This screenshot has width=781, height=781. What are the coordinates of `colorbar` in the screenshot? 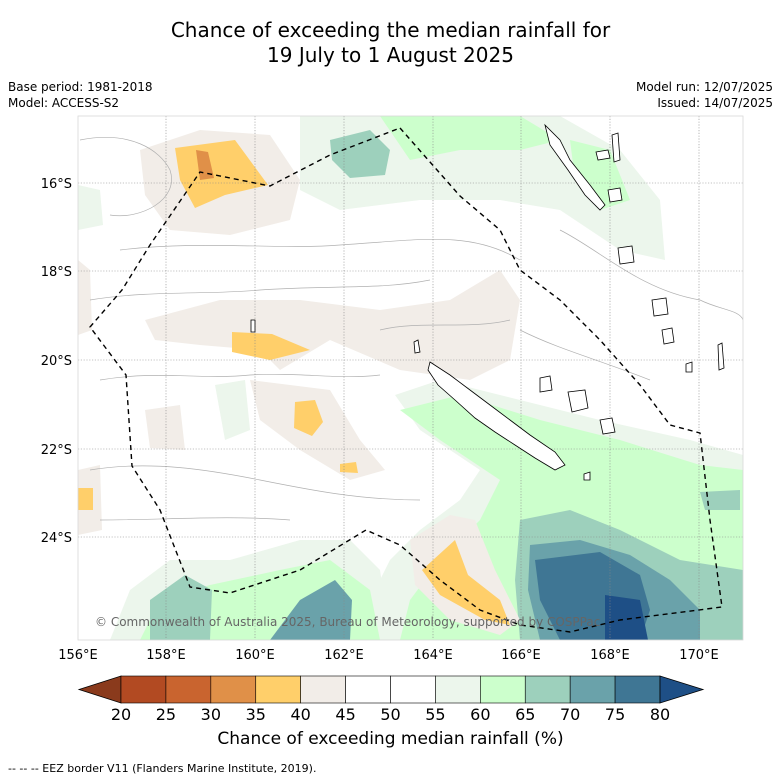 It's located at (391, 689).